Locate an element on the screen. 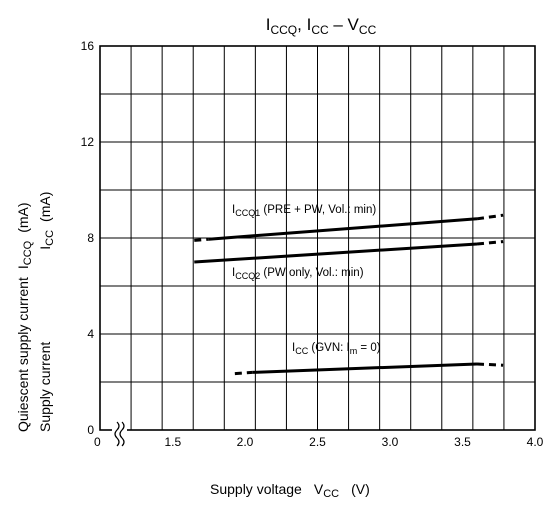  y-axis-label-line1: Quiescent supply currentICCQ(mA) is located at coordinates (24, 317).